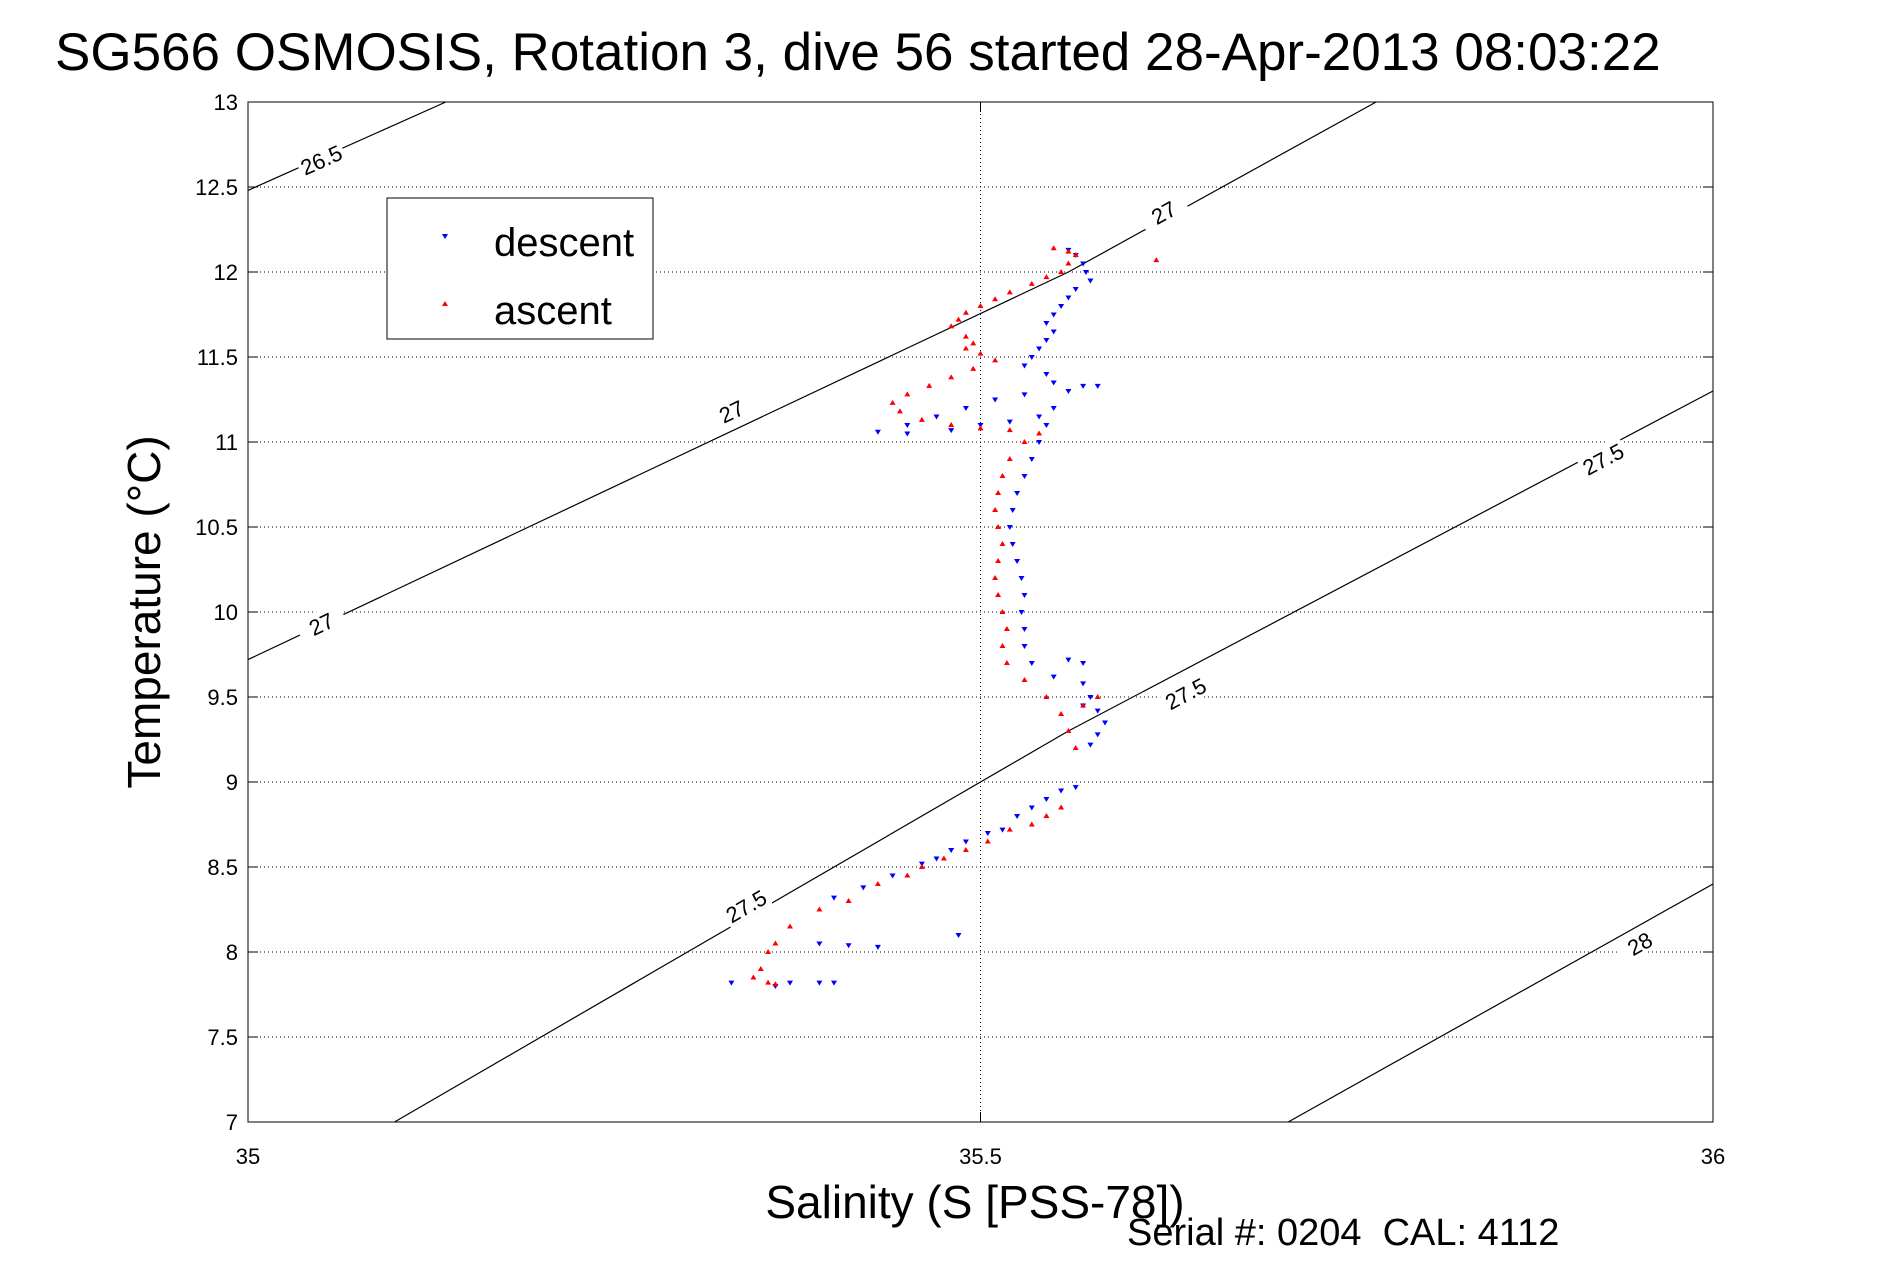 This screenshot has height=1262, width=1891. I want to click on serial-cal-annotation: Serial #: 0204 CAL: 4112, so click(1343, 1233).